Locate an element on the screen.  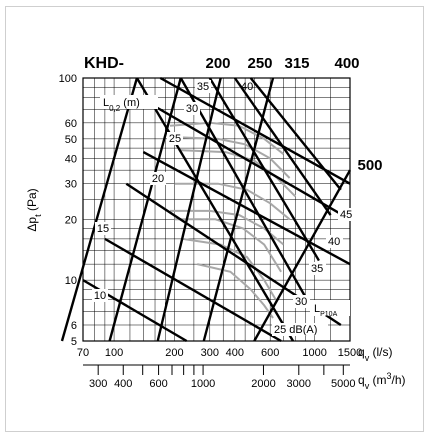
throw-label: 15 is located at coordinates (103, 229).